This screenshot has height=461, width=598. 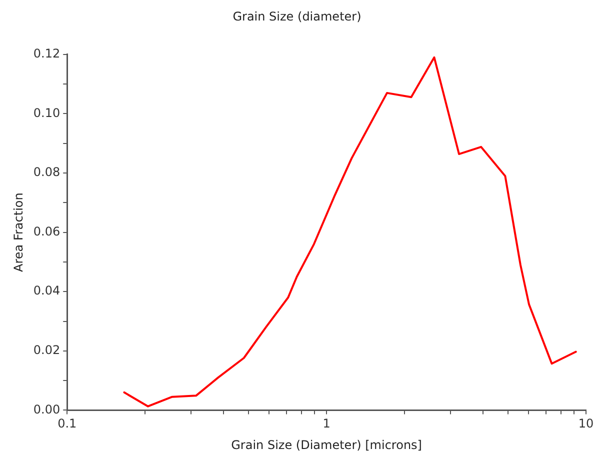 What do you see at coordinates (46, 172) in the screenshot?
I see `y-tick-label: 0.08` at bounding box center [46, 172].